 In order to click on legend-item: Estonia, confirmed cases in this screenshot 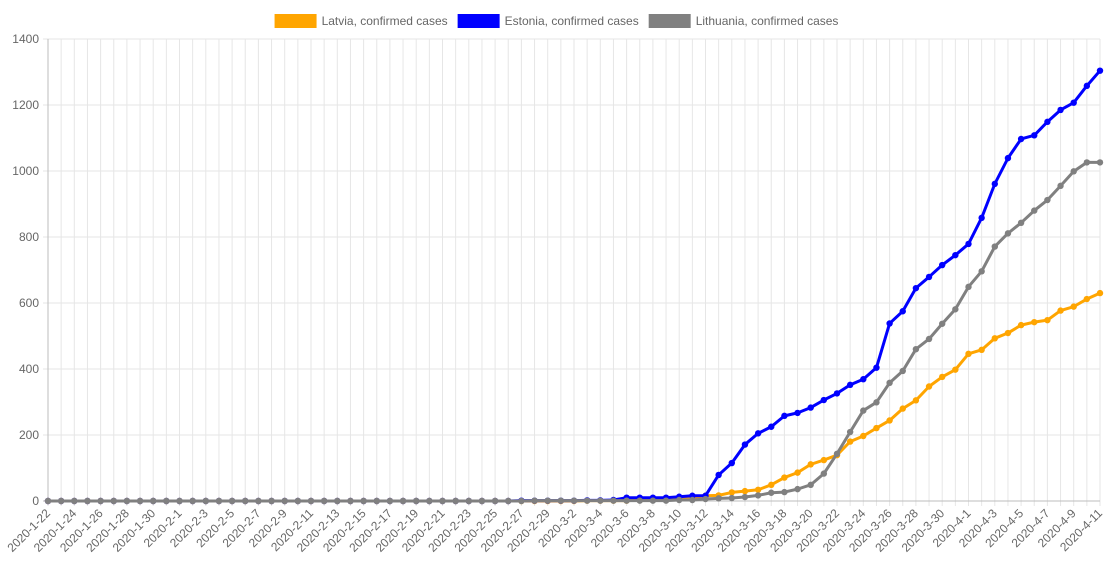, I will do `click(548, 21)`.